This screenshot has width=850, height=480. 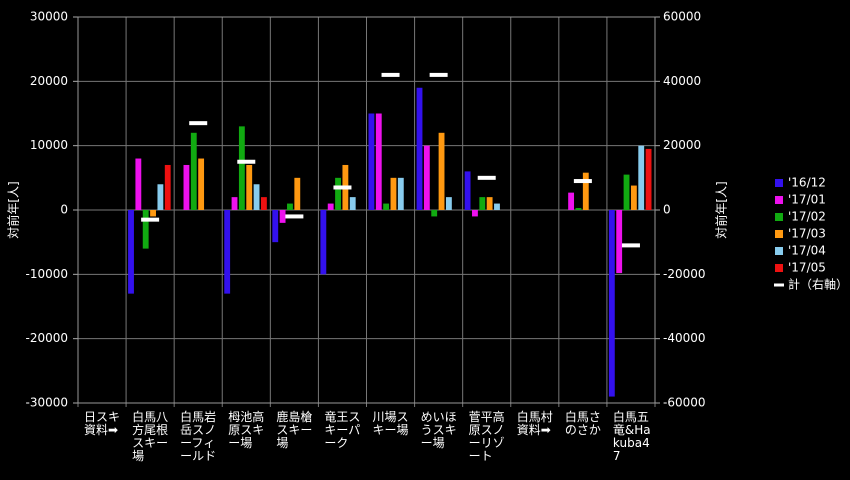 I want to click on x-tick-label: 栂池高原スキー場, so click(x=246, y=430).